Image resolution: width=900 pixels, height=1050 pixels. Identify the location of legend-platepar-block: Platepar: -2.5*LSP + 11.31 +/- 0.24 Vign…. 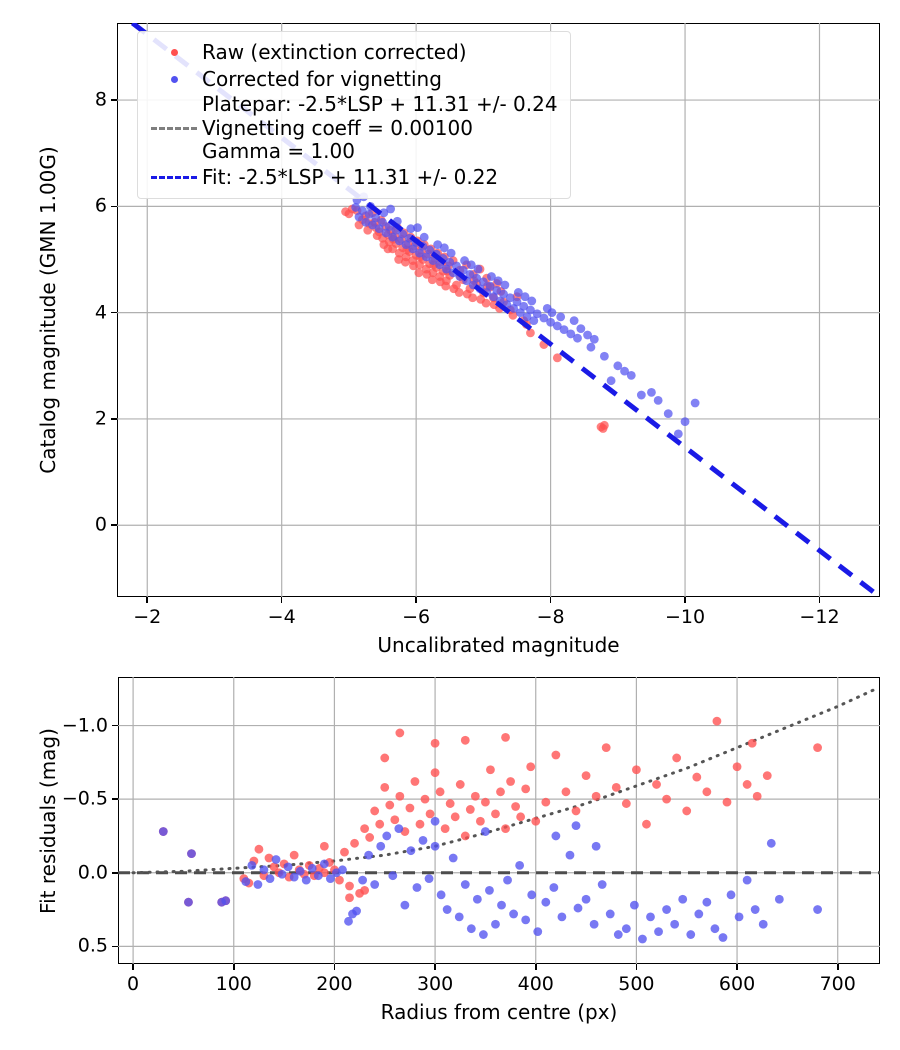
(380, 128).